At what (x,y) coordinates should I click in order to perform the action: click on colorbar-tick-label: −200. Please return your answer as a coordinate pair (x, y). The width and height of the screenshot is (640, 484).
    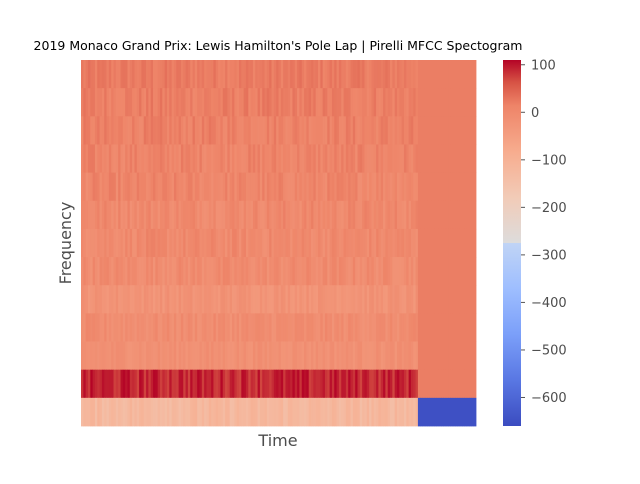
    Looking at the image, I should click on (549, 208).